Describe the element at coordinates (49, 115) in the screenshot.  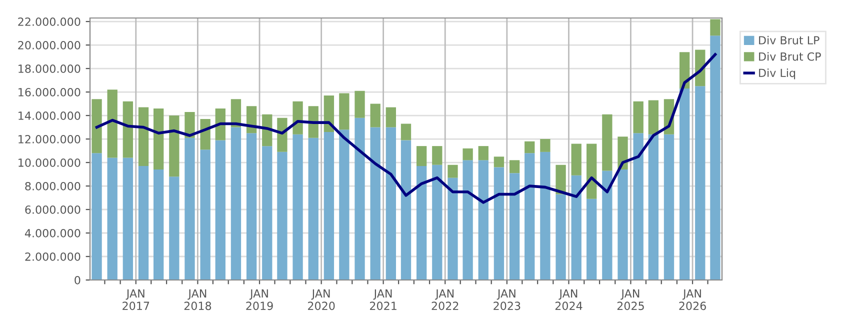
I see `y-tick-label: 14.000.000` at that location.